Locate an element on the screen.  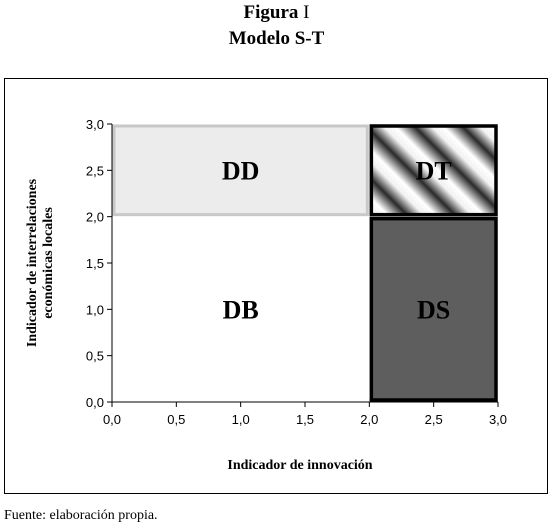
region-label-ds: DS is located at coordinates (433, 309).